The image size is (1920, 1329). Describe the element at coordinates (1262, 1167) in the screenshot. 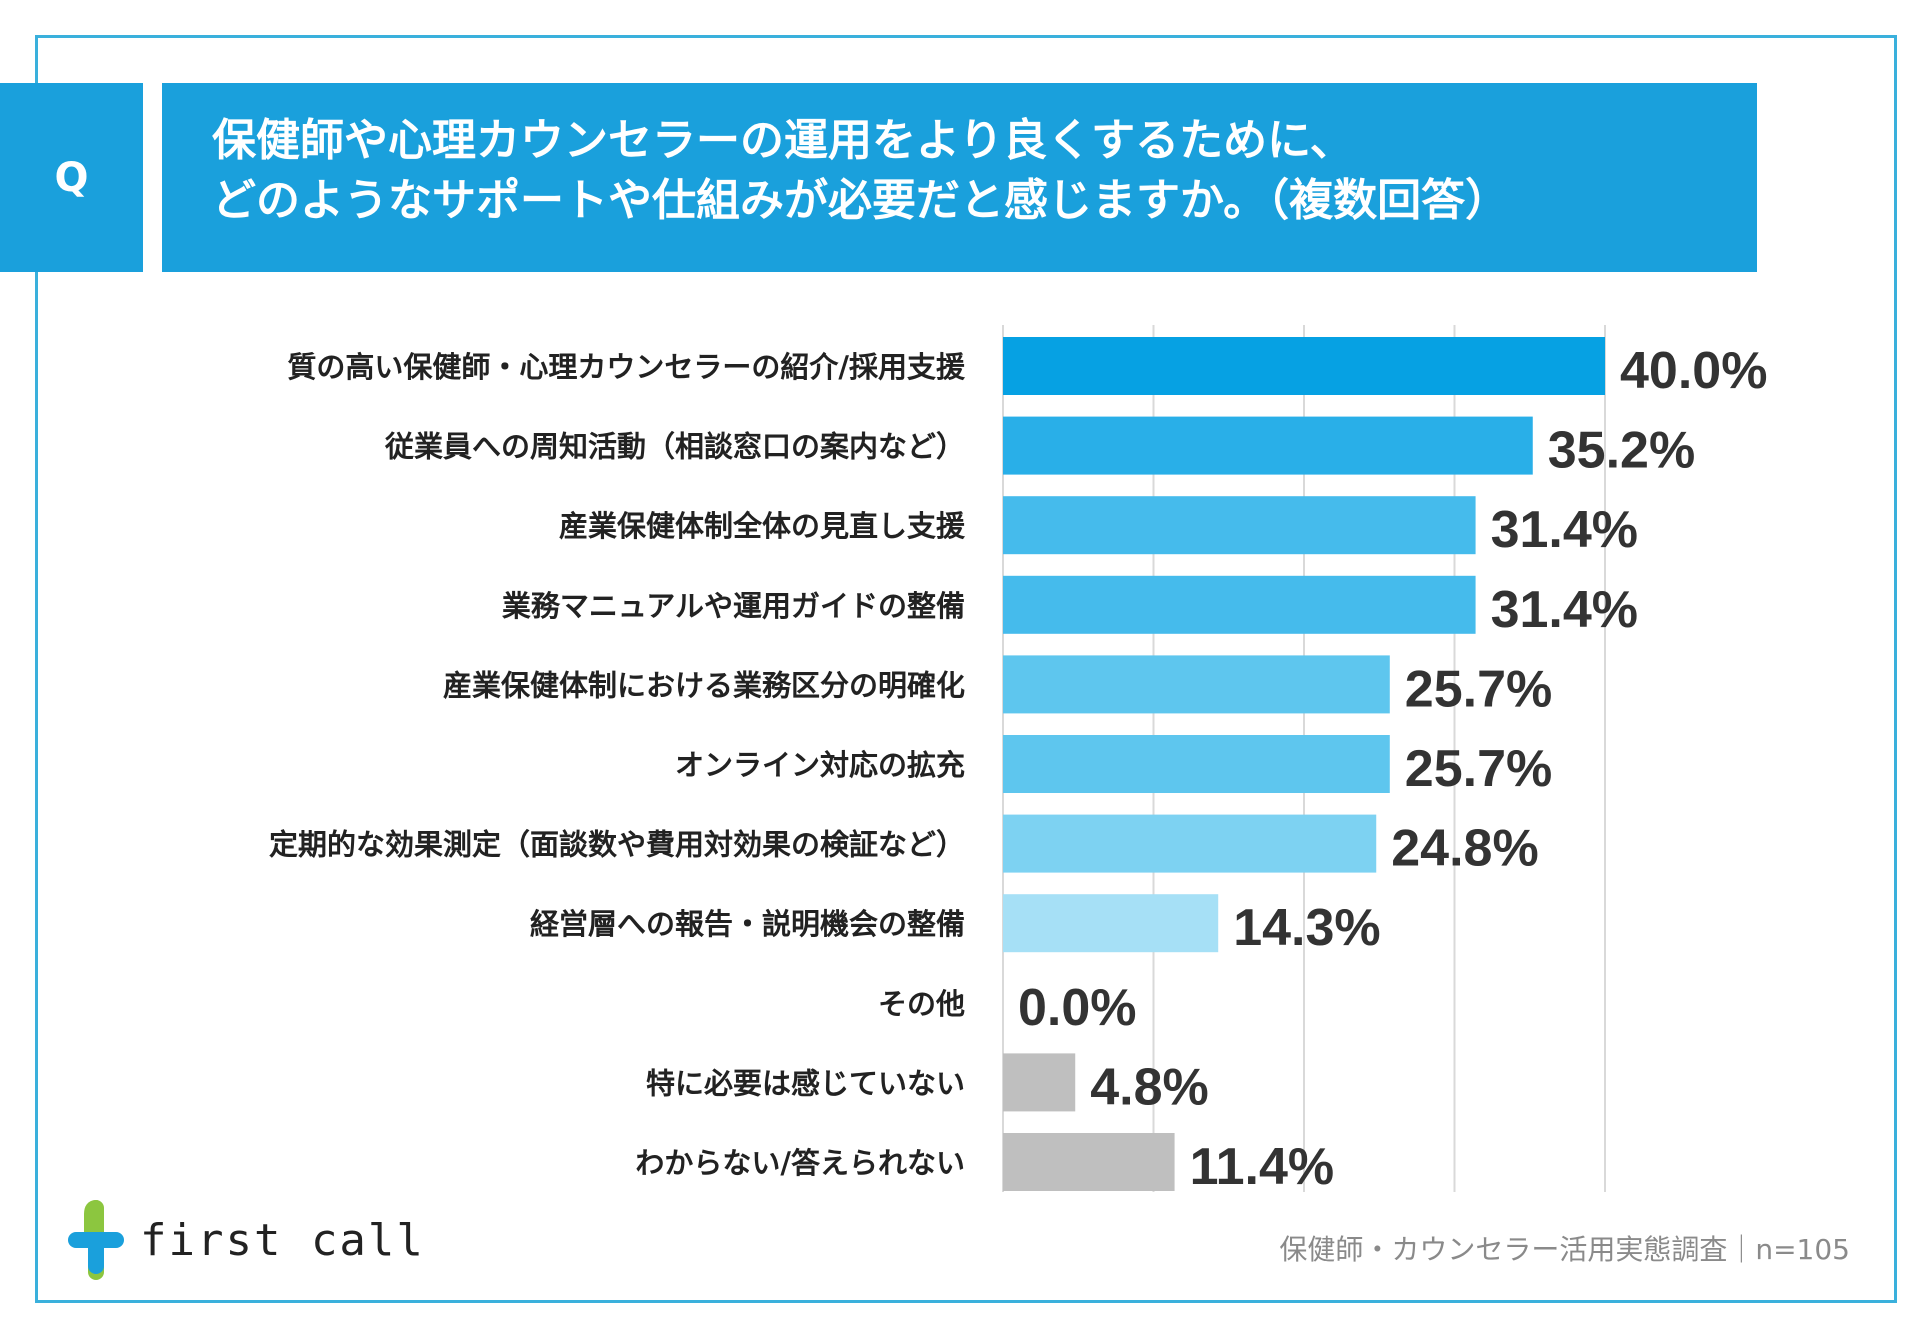

I see `data-label: 11.4%` at that location.